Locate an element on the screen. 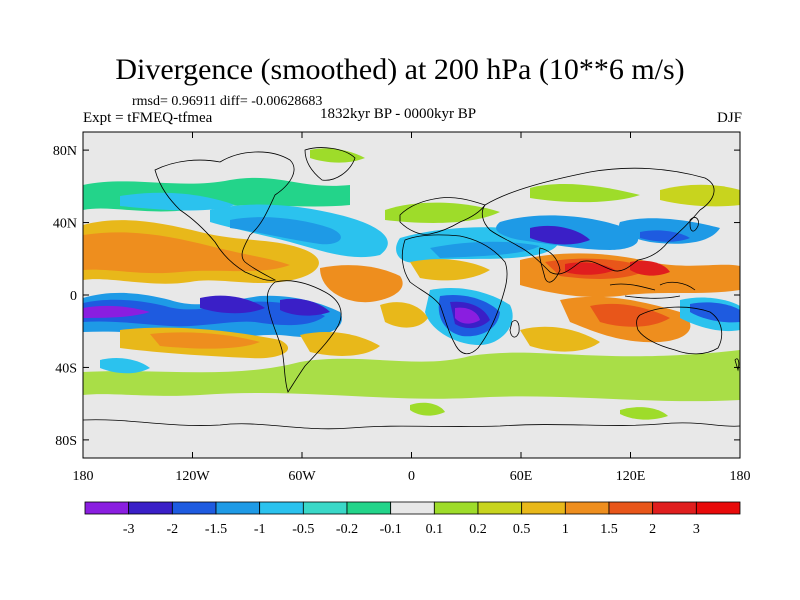  colorbar-label: 1 is located at coordinates (565, 529).